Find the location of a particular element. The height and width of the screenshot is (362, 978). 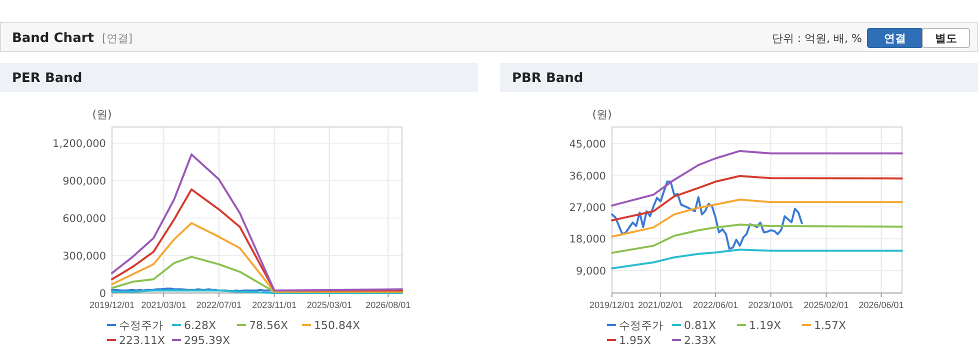

text: 별도 is located at coordinates (946, 38).